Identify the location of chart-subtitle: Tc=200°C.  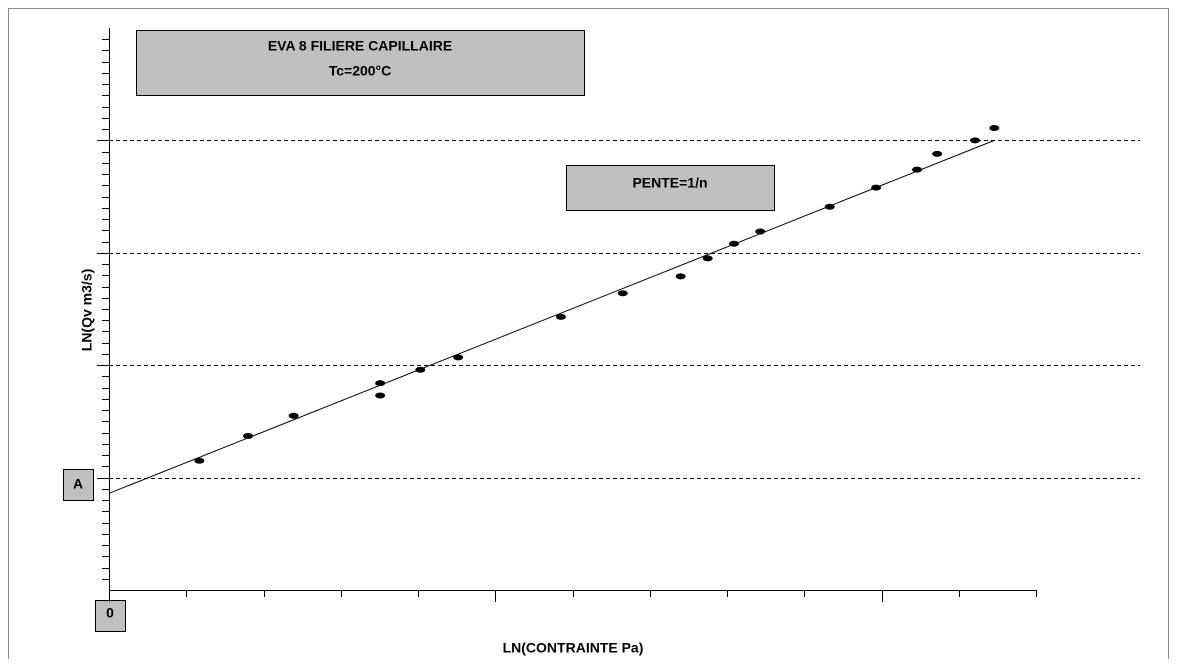
(360, 71).